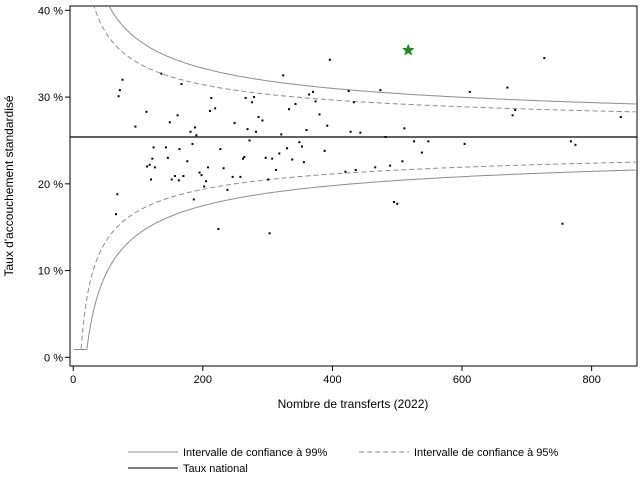 The width and height of the screenshot is (641, 478). I want to click on y-axis: 0 % 10 % 20 % 30 % 40 %, so click(54, 184).